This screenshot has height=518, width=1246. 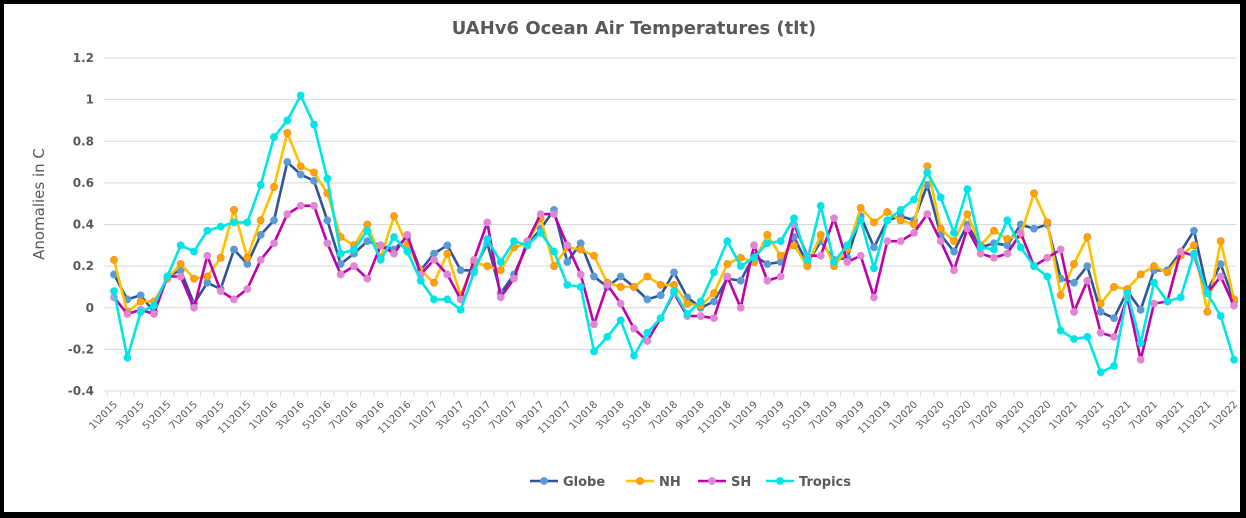 What do you see at coordinates (477, 415) in the screenshot?
I see `x-tick-label: 5\2017` at bounding box center [477, 415].